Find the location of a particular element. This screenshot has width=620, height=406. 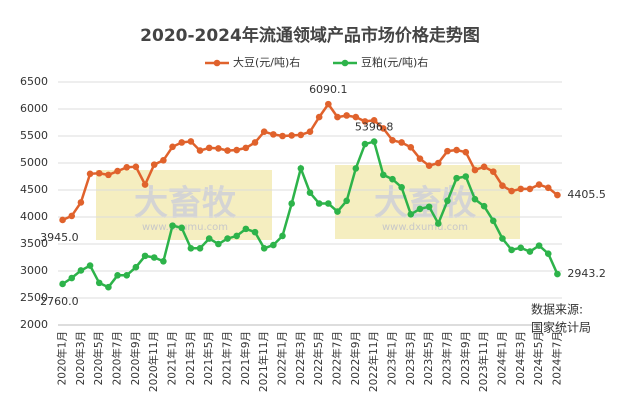

x-tick-label: 2020年9月 is located at coordinates (135, 358).